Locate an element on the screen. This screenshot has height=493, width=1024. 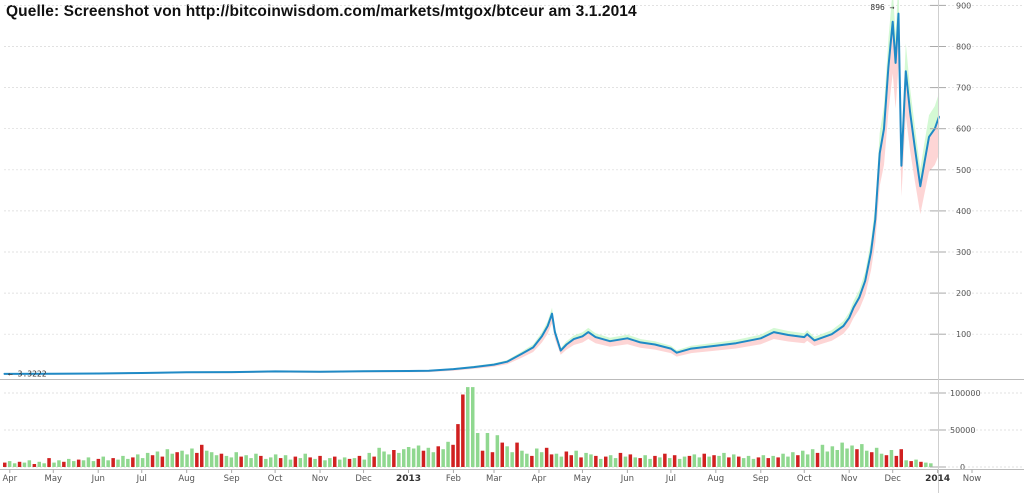
price-tick-label: 300 is located at coordinates (963, 252).